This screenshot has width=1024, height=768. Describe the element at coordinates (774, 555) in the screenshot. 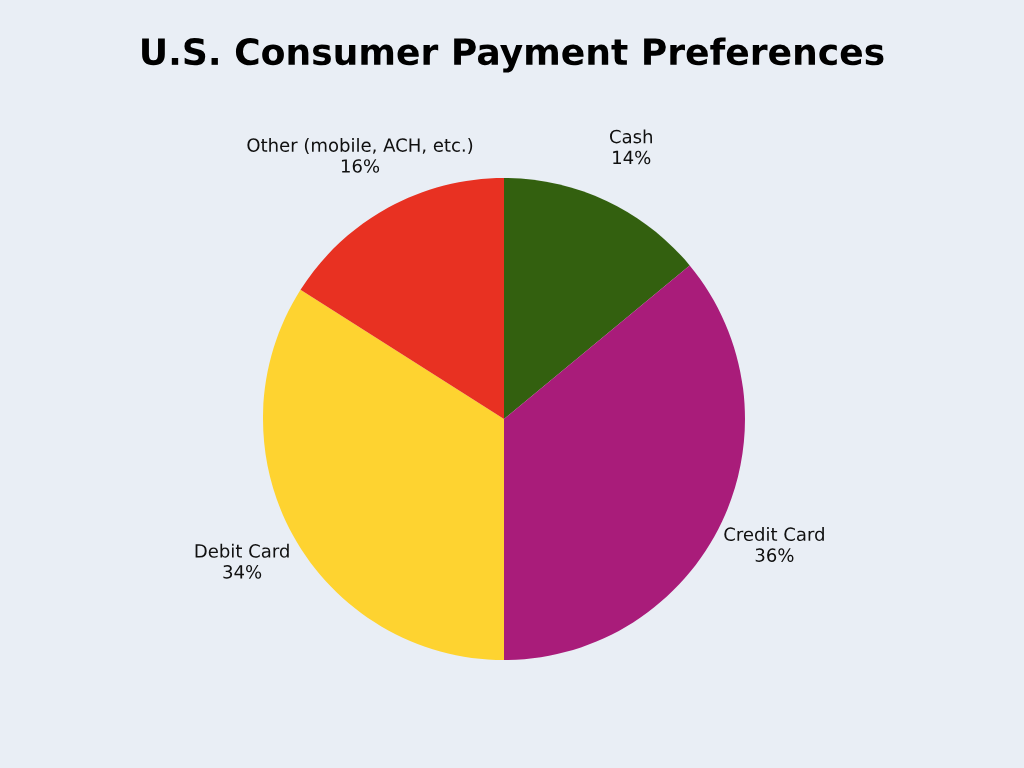

I see `data-label: 36%` at that location.